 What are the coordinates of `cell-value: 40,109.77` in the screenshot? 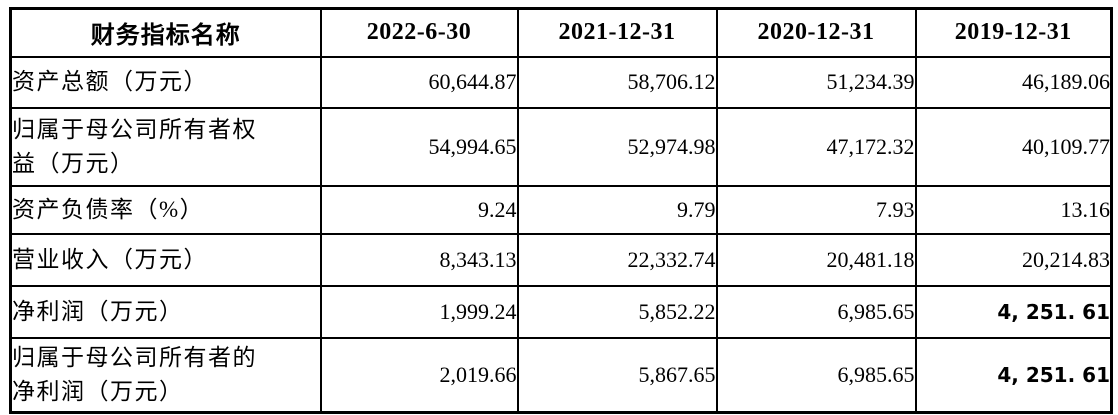 It's located at (1013, 146).